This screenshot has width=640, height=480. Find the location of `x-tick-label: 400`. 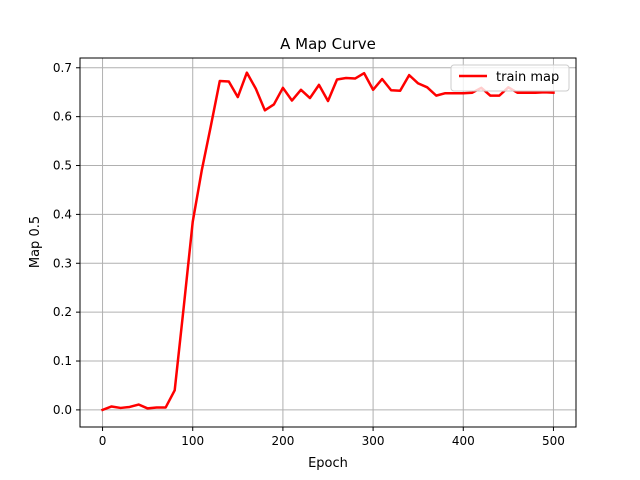

x-tick-label: 400 is located at coordinates (463, 441).